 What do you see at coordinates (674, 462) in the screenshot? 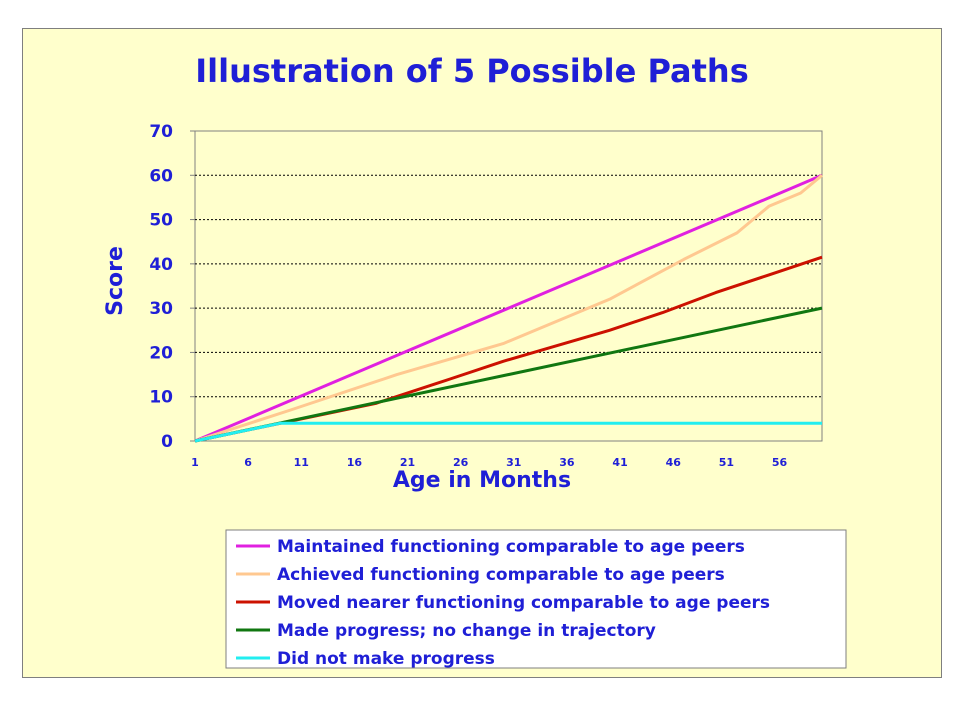
I see `x-tick-label: 46` at bounding box center [674, 462].